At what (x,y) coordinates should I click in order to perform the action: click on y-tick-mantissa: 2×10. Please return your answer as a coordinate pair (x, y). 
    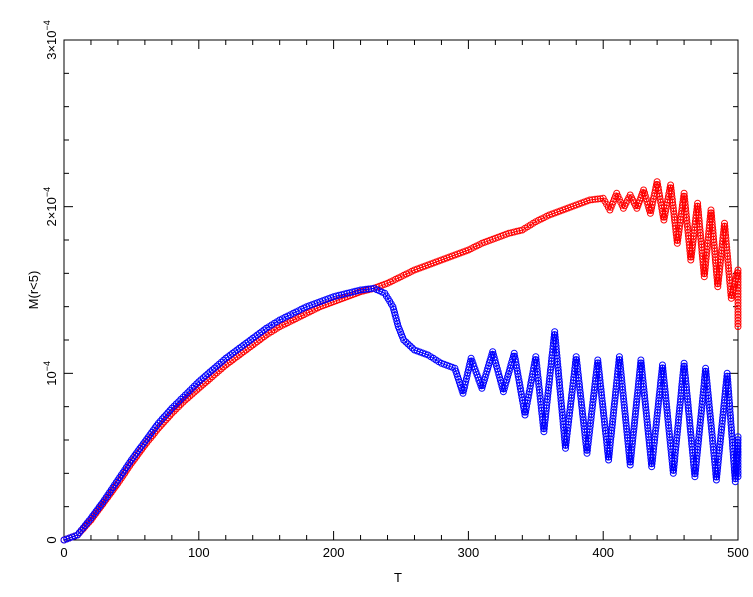
    Looking at the image, I should click on (51, 211).